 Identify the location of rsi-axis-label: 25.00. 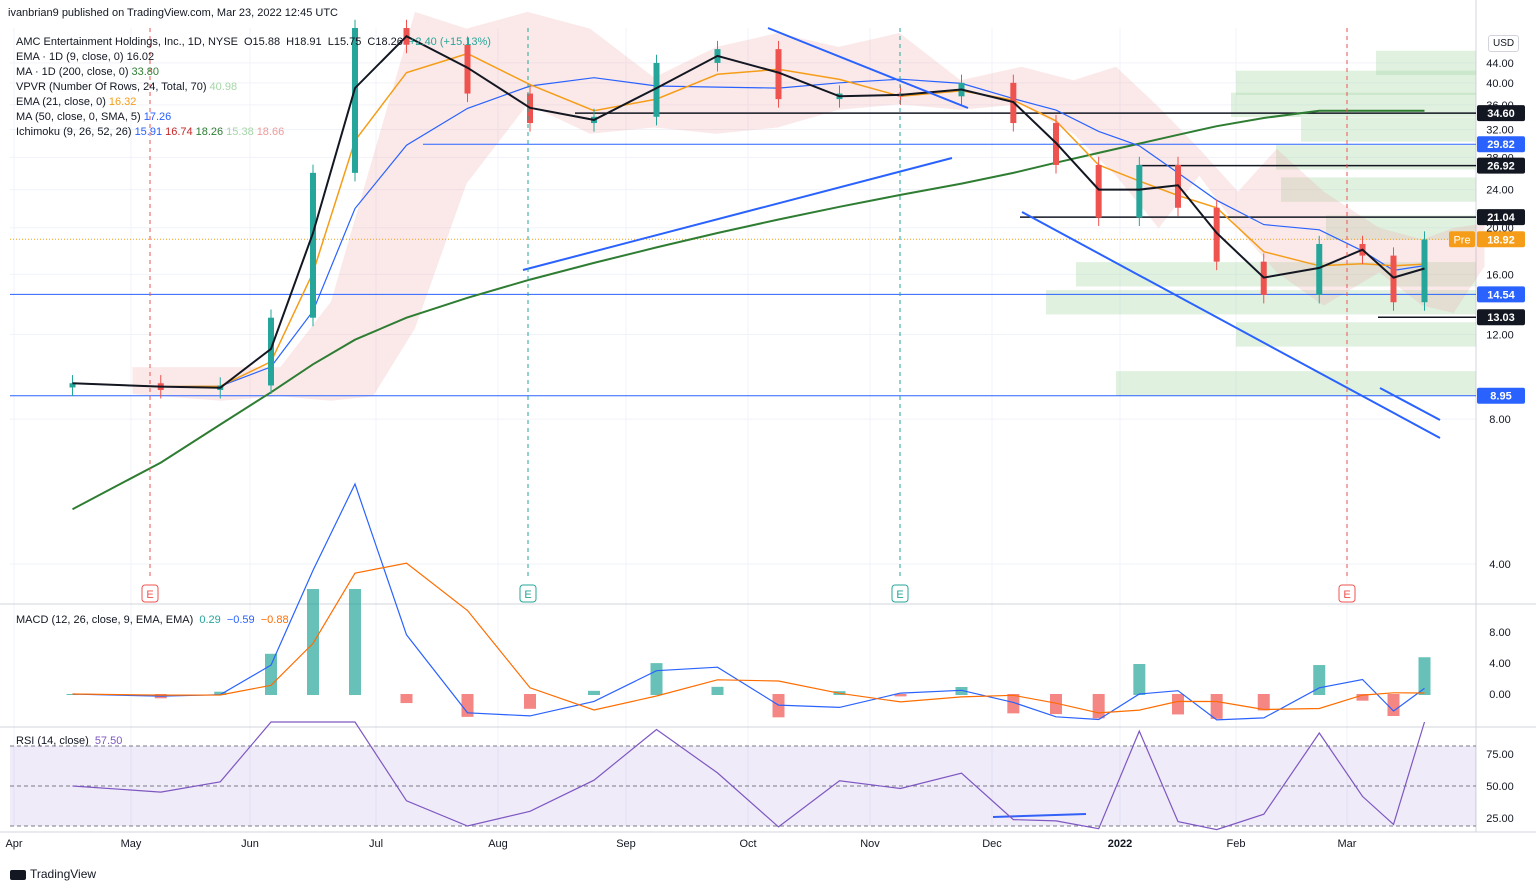
(1500, 819).